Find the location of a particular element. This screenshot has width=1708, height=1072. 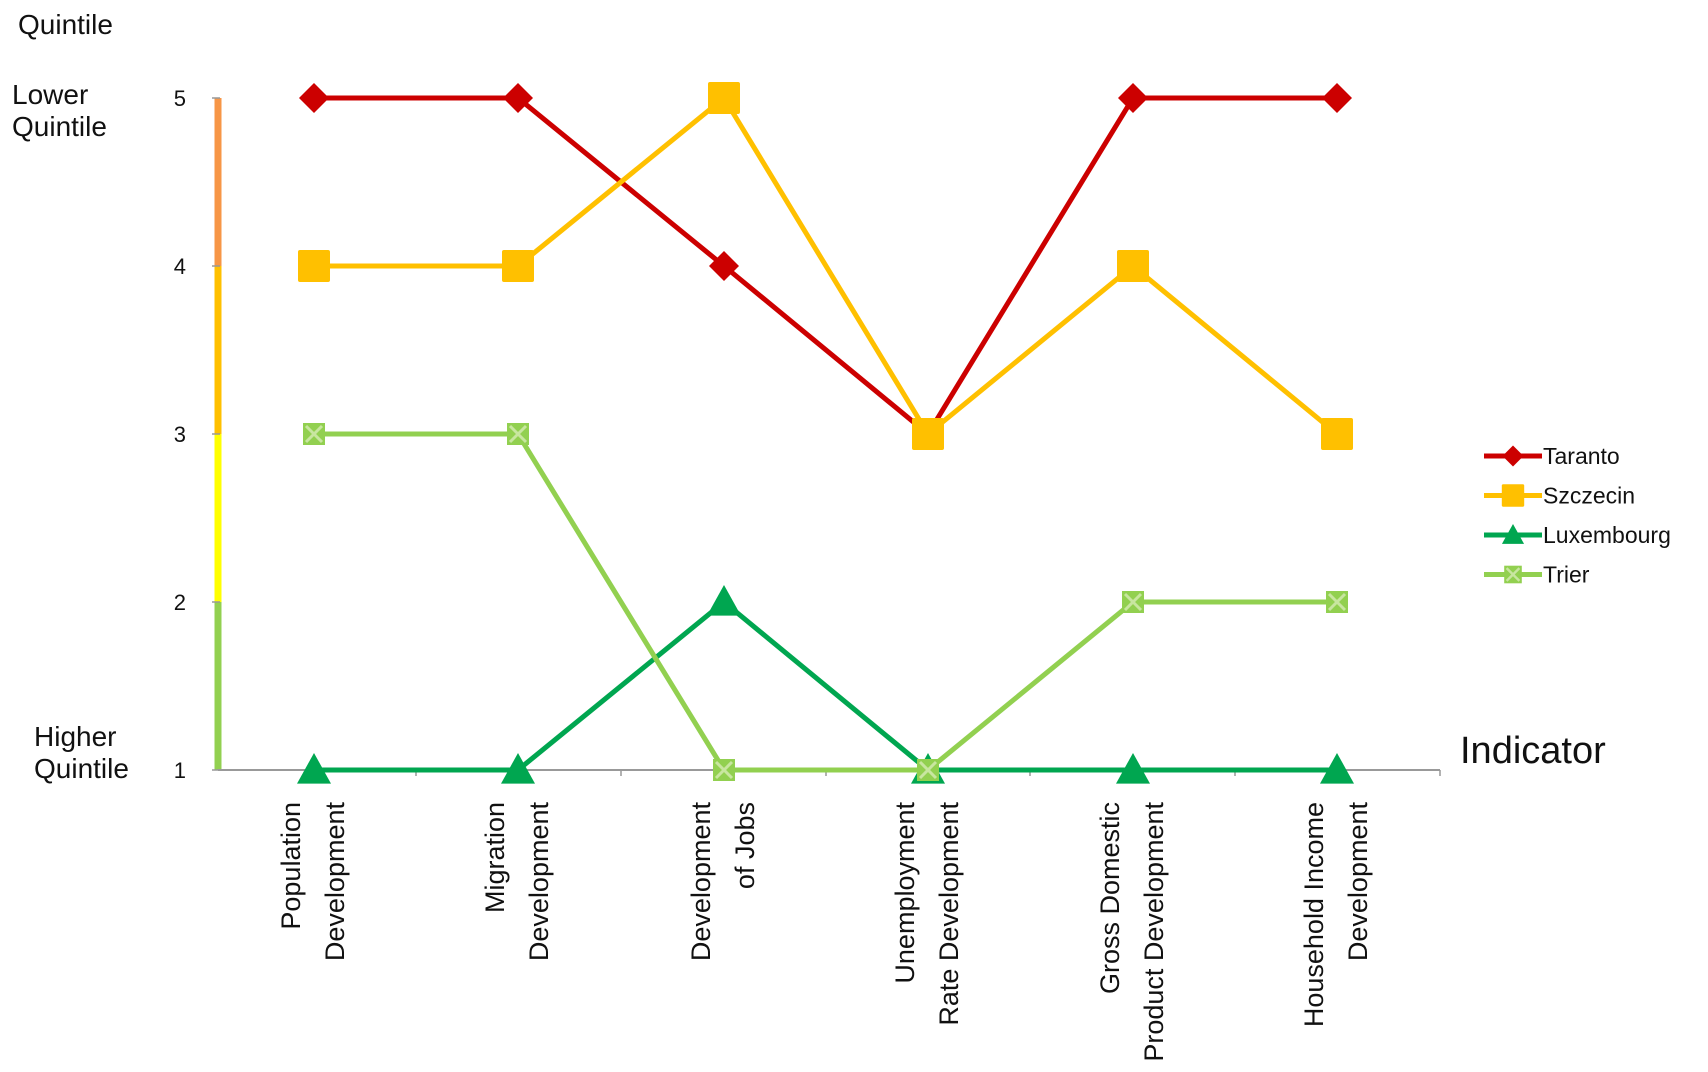

y-tick-label: 1 is located at coordinates (180, 770).